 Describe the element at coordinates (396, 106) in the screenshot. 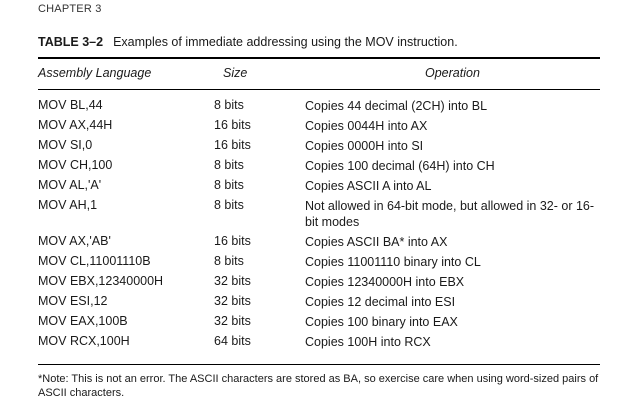

I see `cell-operation: Copies 44 decimal (2CH) into BL` at that location.